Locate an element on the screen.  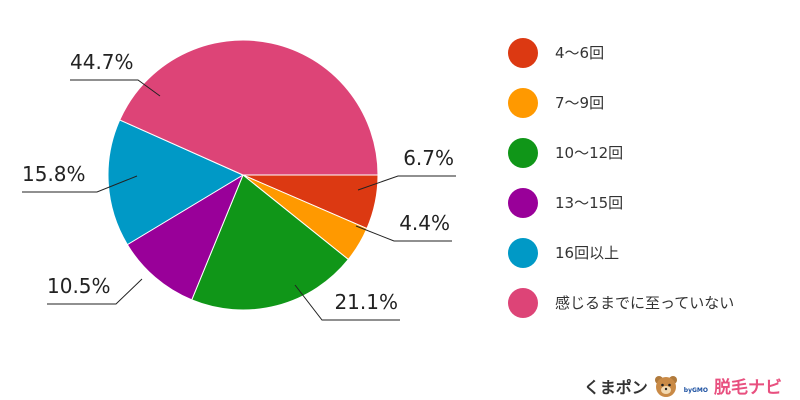
legend-label-0: 4〜6回 is located at coordinates (580, 53).